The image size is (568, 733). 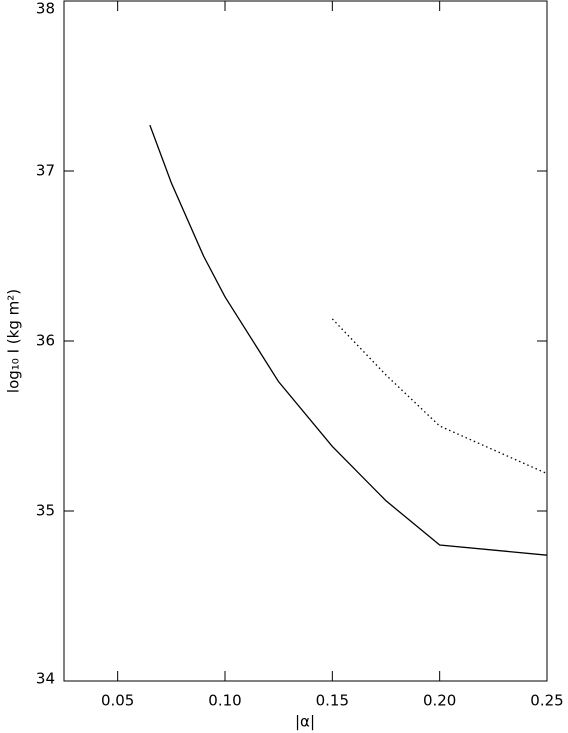 What do you see at coordinates (117, 701) in the screenshot?
I see `x-tick-label: 0.05` at bounding box center [117, 701].